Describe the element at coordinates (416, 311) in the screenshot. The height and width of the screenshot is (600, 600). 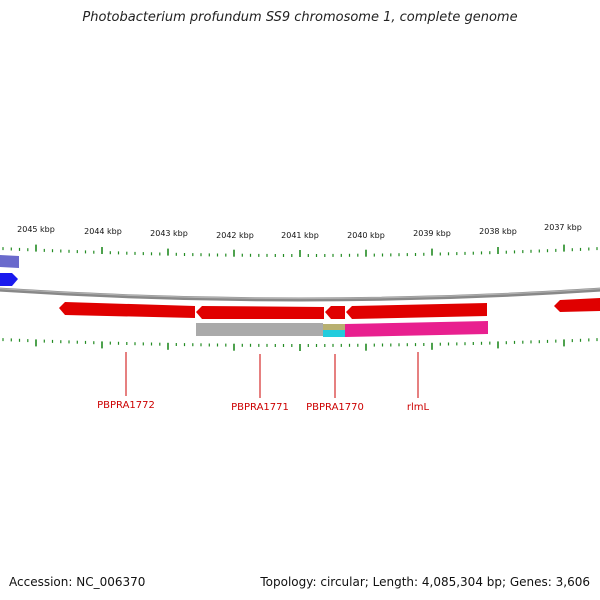
I see `gene-feature-rlml` at that location.